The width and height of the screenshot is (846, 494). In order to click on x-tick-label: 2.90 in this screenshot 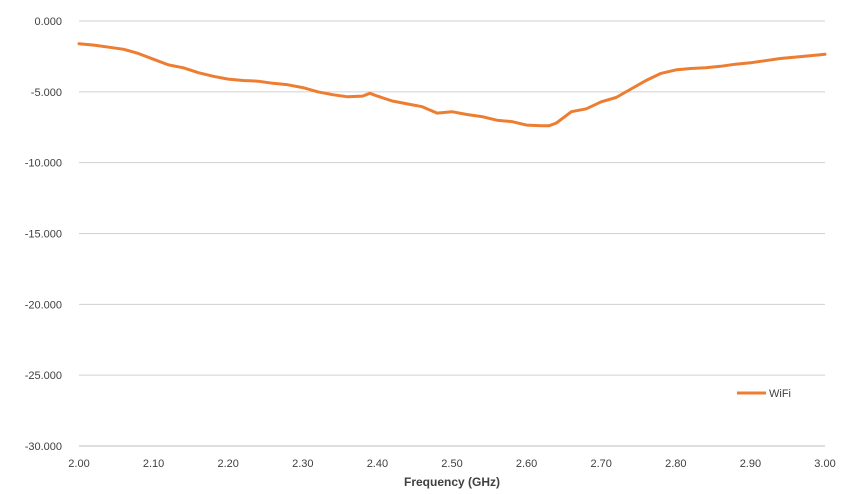, I will do `click(750, 464)`.